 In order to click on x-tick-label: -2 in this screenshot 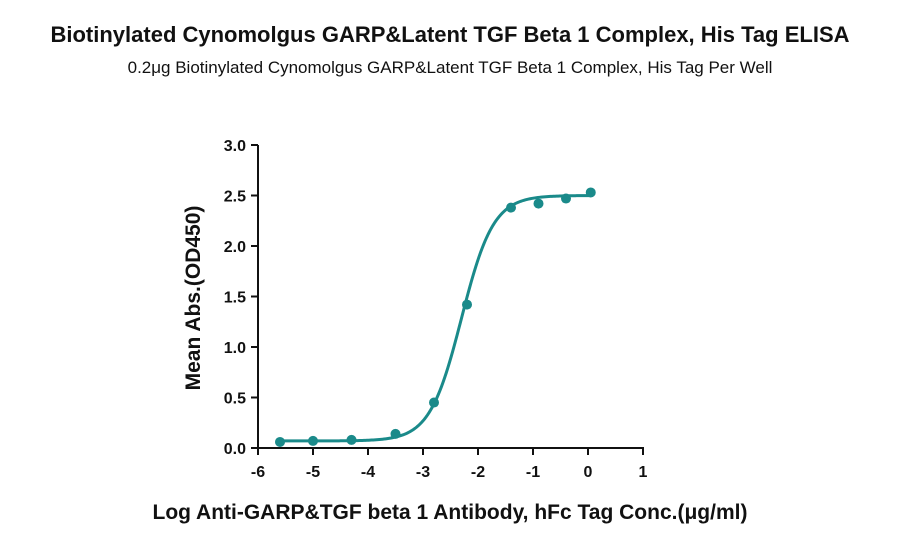, I will do `click(478, 472)`.